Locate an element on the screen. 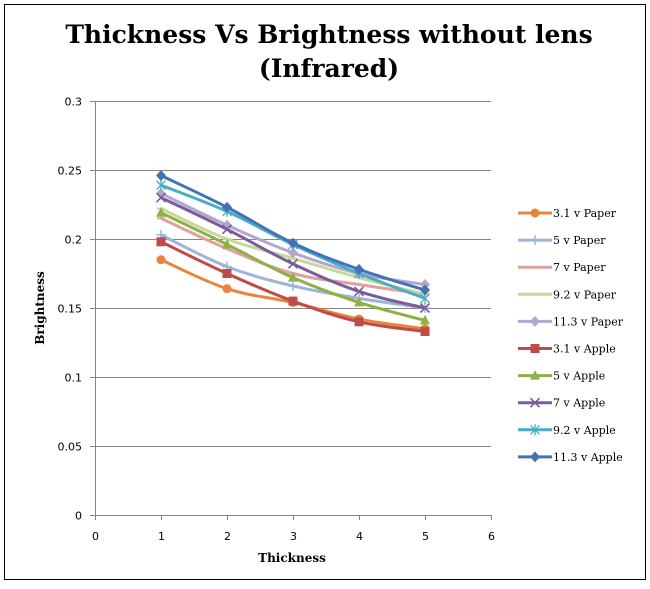 The height and width of the screenshot is (589, 650). legend-entry: 7 v Apple is located at coordinates (561, 403).